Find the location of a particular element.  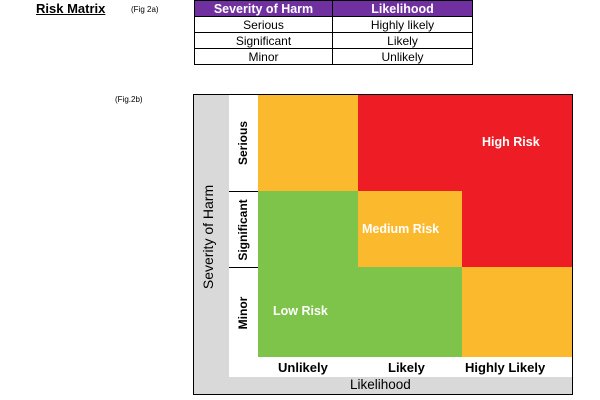

table-row: Minor Unlikely is located at coordinates (333, 56).